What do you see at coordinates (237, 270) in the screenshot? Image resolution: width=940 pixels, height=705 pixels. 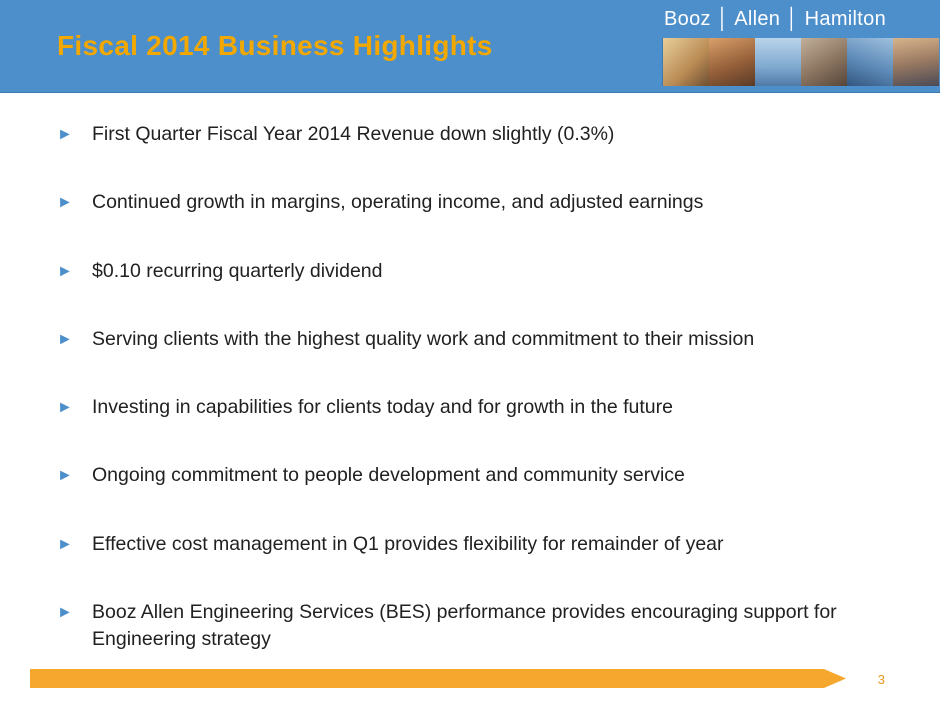 I see `bullet-text: $0.10 recurring quarterly dividend` at bounding box center [237, 270].